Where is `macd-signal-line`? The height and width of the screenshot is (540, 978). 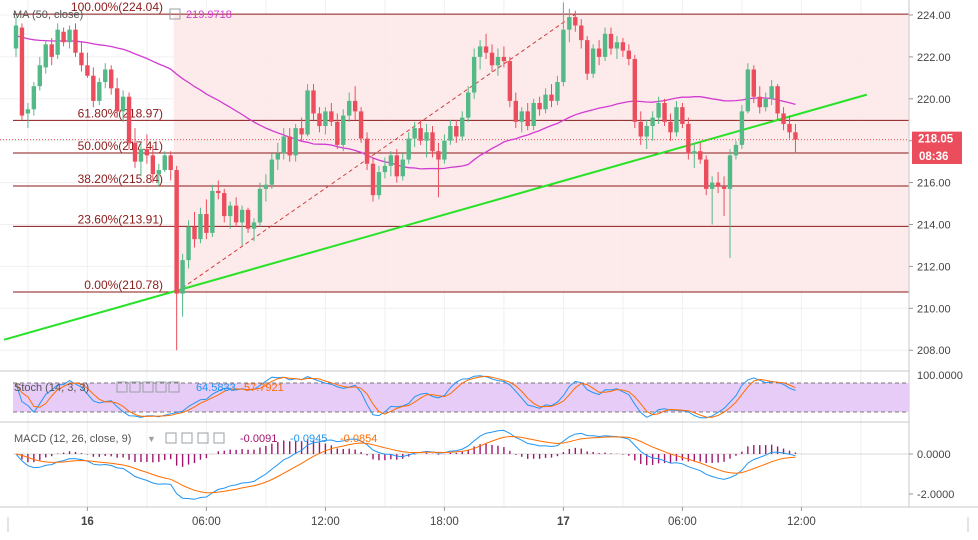 macd-signal-line is located at coordinates (405, 464).